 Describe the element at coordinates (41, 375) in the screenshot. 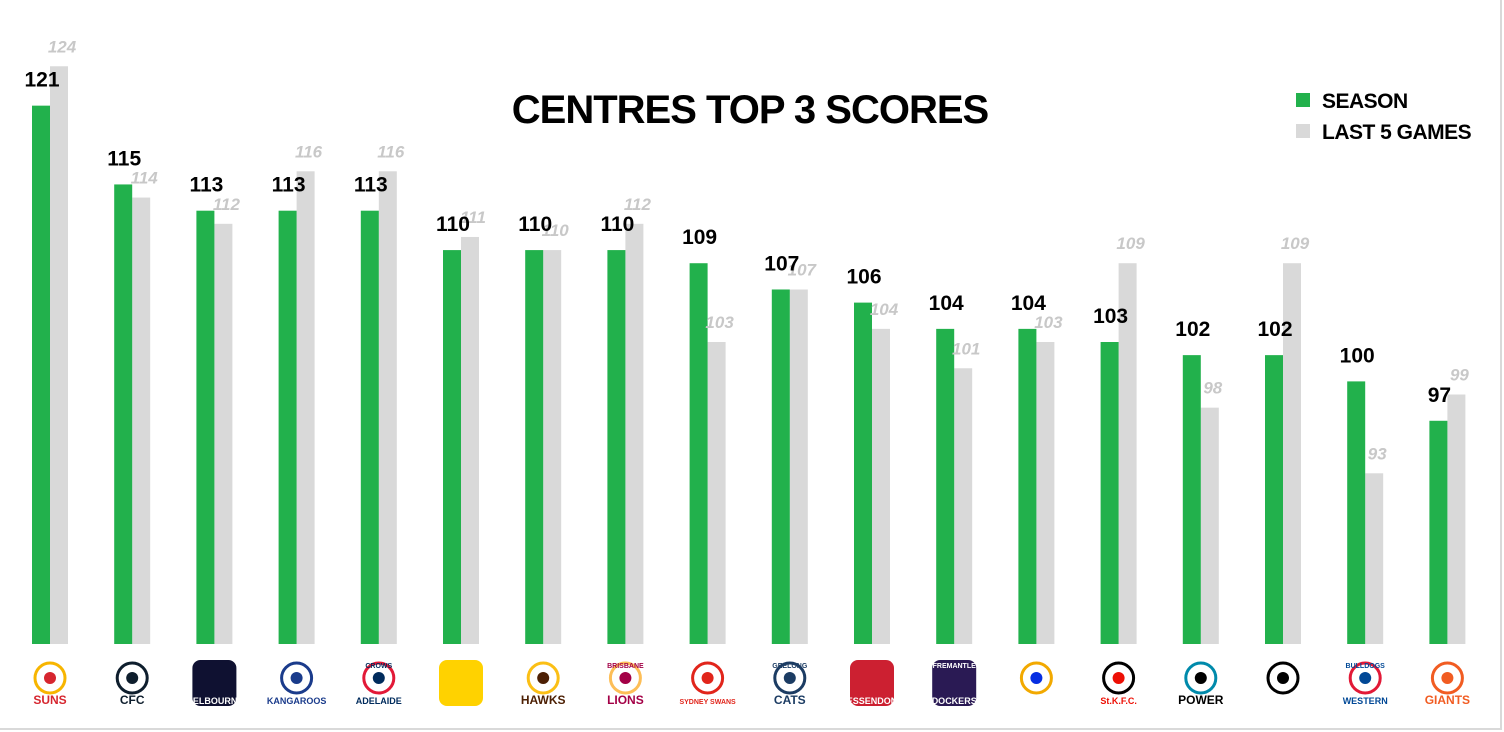

I see `bar-season-suns` at that location.